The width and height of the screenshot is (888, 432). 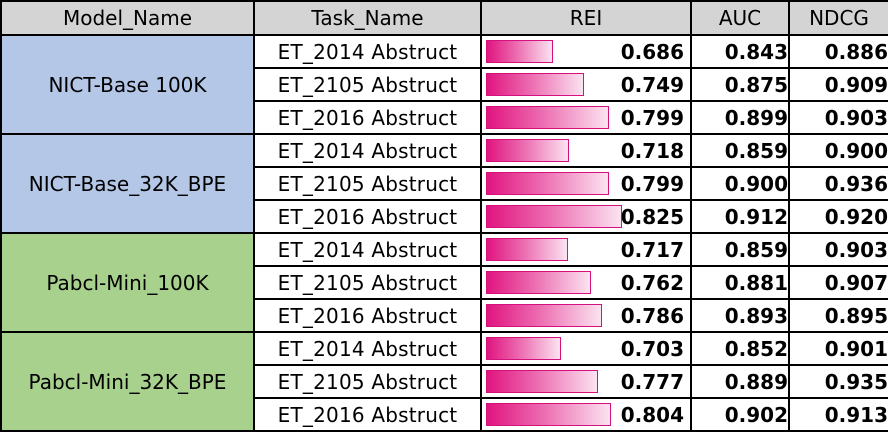 I want to click on header-model-name: Model_Name, so click(x=127, y=18).